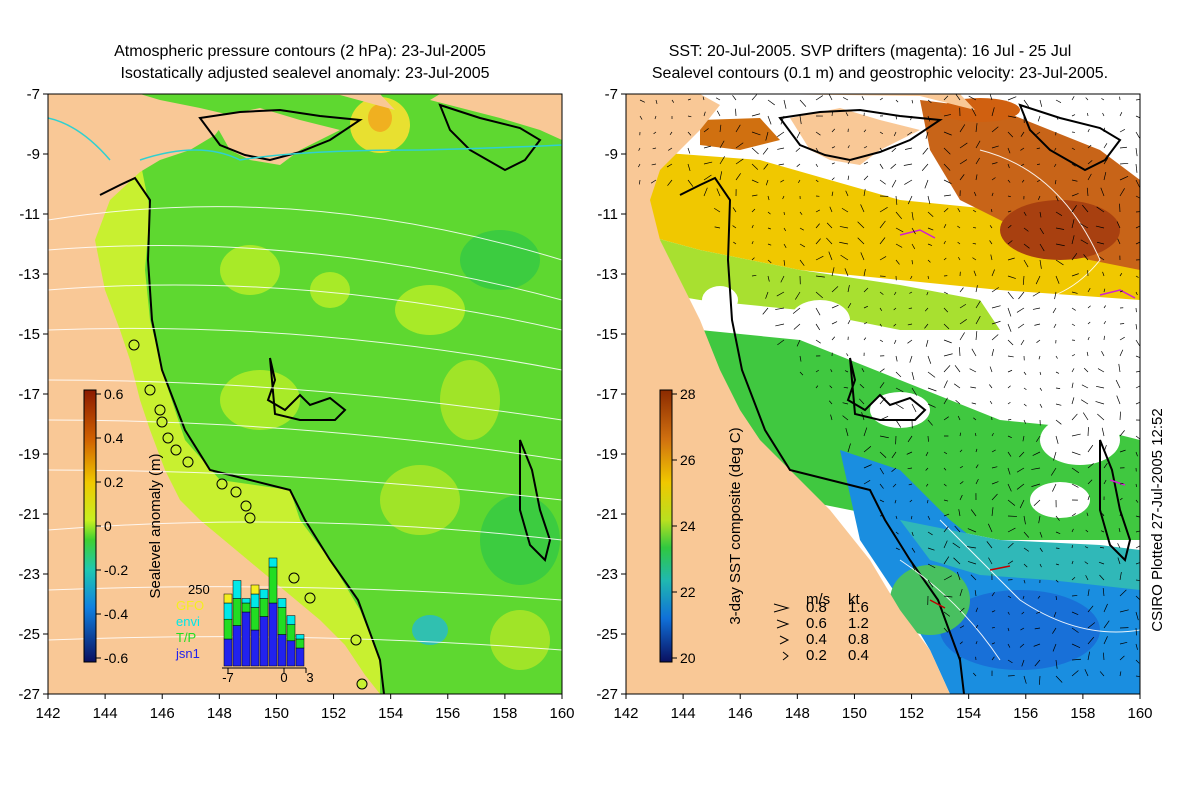 The image size is (1200, 785). What do you see at coordinates (188, 621) in the screenshot?
I see `inset-legend-item: envi` at bounding box center [188, 621].